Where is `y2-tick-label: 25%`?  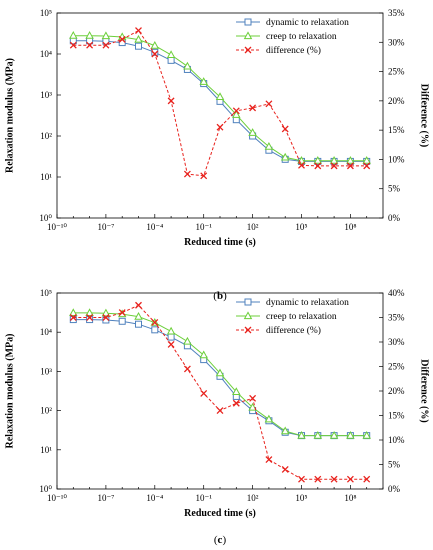
y2-tick-label: 25% is located at coordinates (396, 72).